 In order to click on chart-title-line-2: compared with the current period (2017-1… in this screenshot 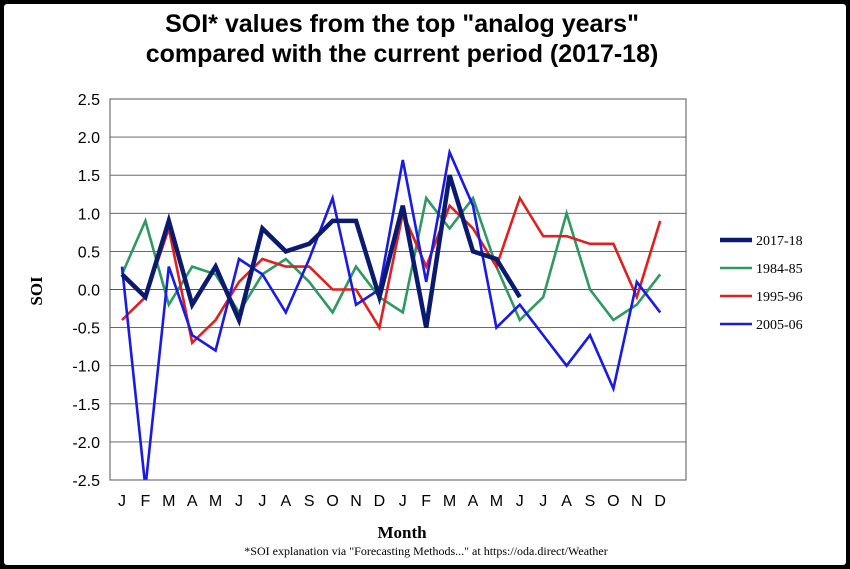, I will do `click(402, 54)`.